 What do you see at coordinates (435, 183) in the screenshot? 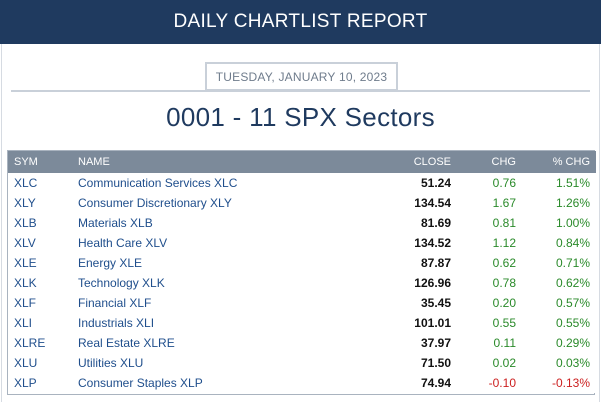
I see `close-value: 51.24` at bounding box center [435, 183].